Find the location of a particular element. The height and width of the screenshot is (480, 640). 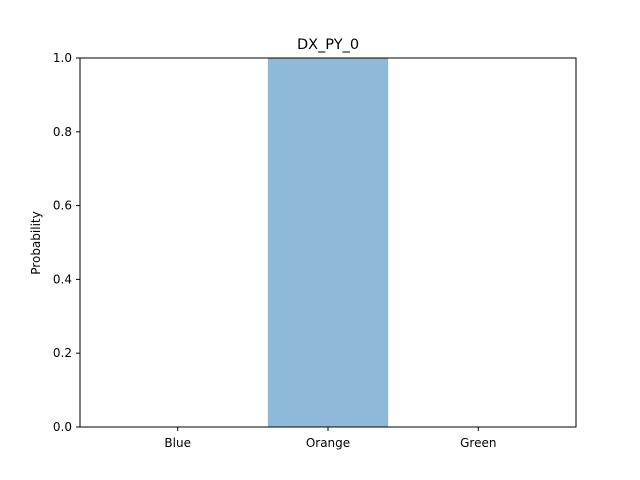

bars-group is located at coordinates (328, 242).